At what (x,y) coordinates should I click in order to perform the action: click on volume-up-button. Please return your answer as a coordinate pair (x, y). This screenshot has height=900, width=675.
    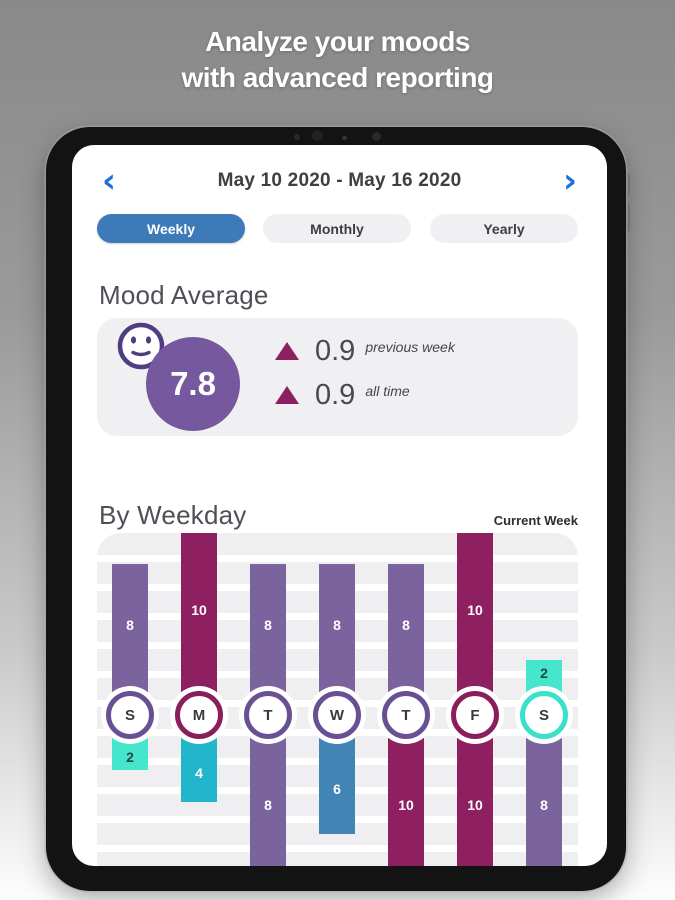
    Looking at the image, I should click on (626, 184).